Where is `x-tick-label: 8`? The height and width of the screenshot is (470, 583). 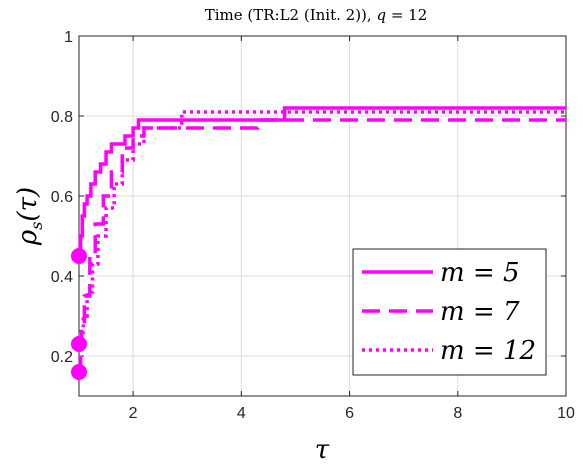
x-tick-label: 8 is located at coordinates (457, 413).